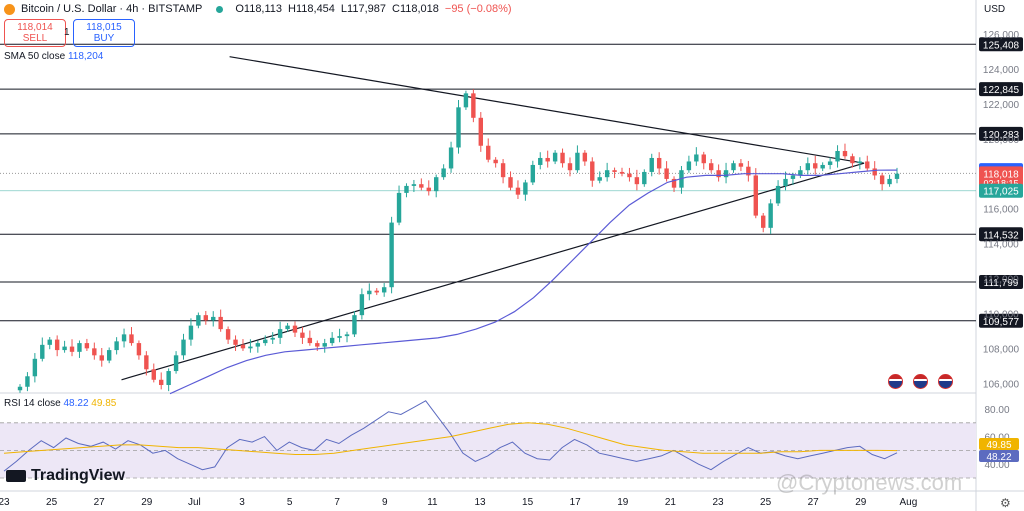 Image resolution: width=1024 pixels, height=511 pixels. Describe the element at coordinates (995, 9) in the screenshot. I see `currency-selector: USD` at that location.